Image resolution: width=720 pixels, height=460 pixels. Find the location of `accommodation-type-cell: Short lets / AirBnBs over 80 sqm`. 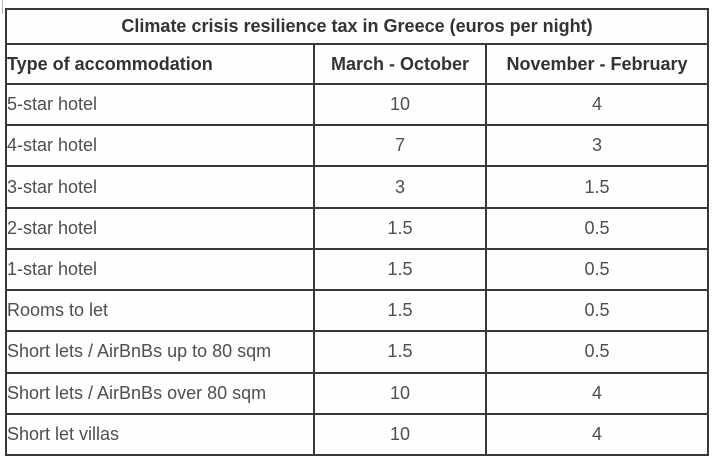

accommodation-type-cell: Short lets / AirBnBs over 80 sqm is located at coordinates (160, 393).